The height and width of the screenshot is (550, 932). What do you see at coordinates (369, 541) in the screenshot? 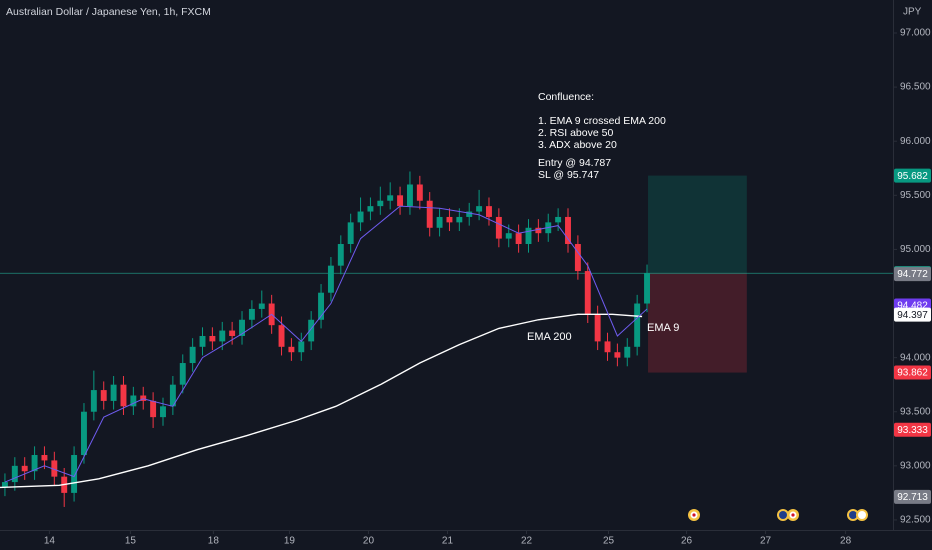
I see `x-tick-label: 20` at bounding box center [369, 541].